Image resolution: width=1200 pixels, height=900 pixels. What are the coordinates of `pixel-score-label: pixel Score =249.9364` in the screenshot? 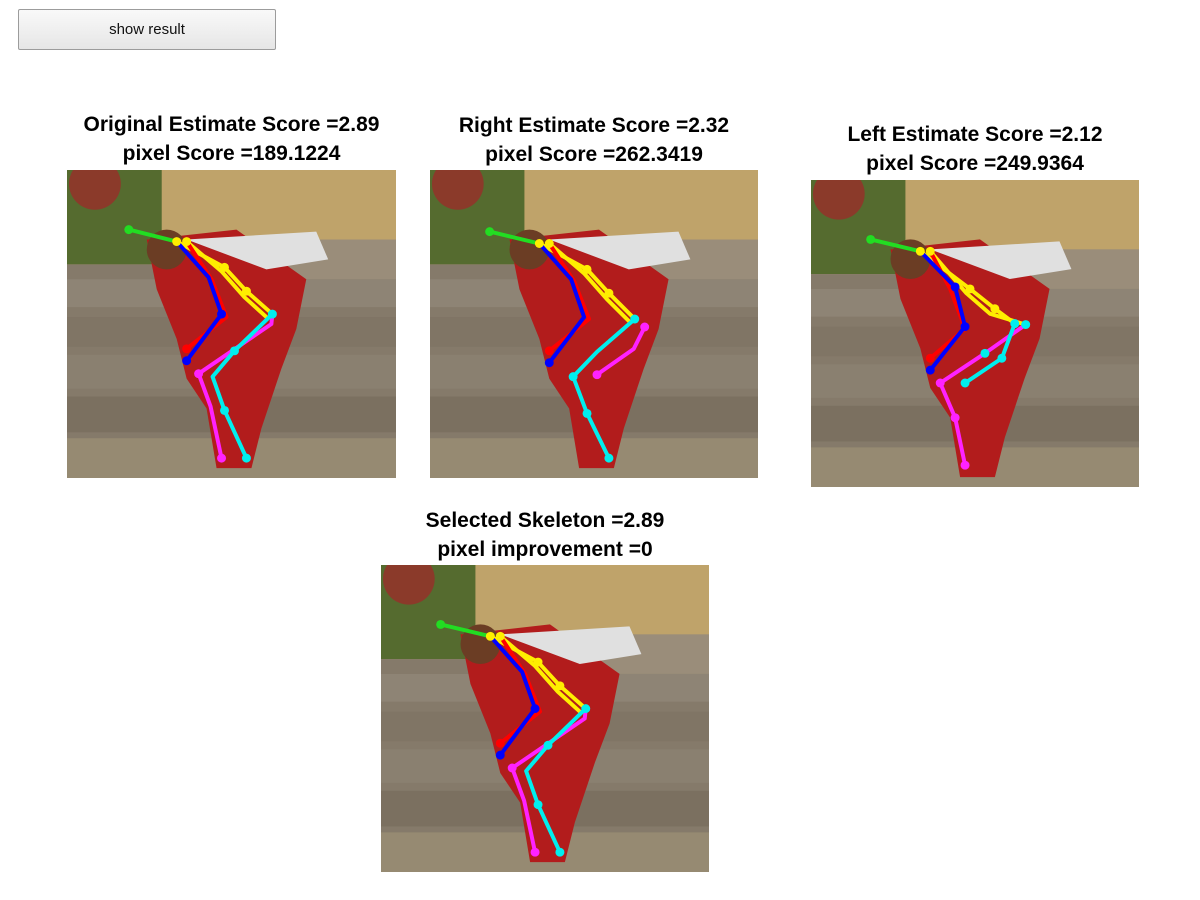 It's located at (975, 163).